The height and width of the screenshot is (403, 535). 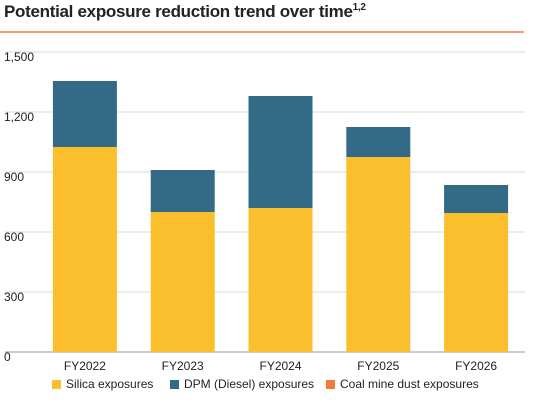 I want to click on x-tick-label: FY2022, so click(x=85, y=366).